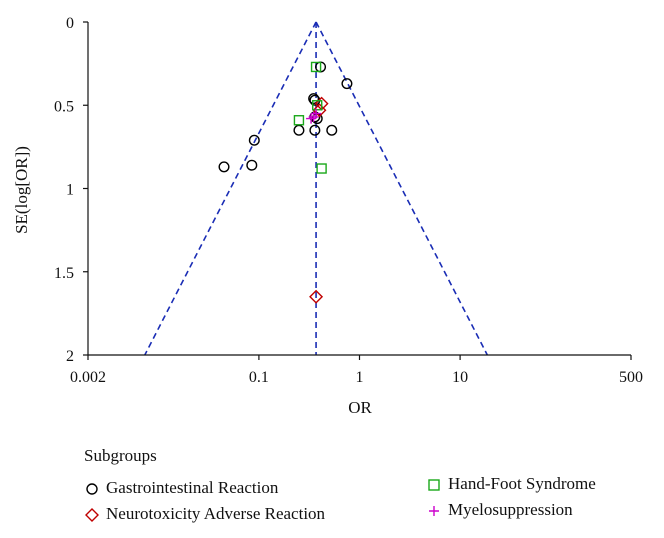 The width and height of the screenshot is (664, 538). Describe the element at coordinates (70, 356) in the screenshot. I see `y-tick-label: 2` at that location.